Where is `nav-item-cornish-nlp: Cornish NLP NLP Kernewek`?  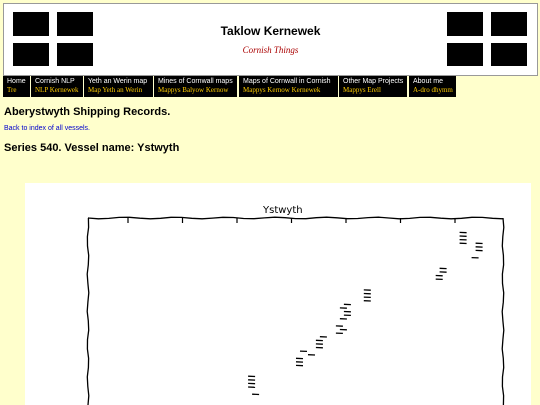 nav-item-cornish-nlp: Cornish NLP NLP Kernewek is located at coordinates (57, 86).